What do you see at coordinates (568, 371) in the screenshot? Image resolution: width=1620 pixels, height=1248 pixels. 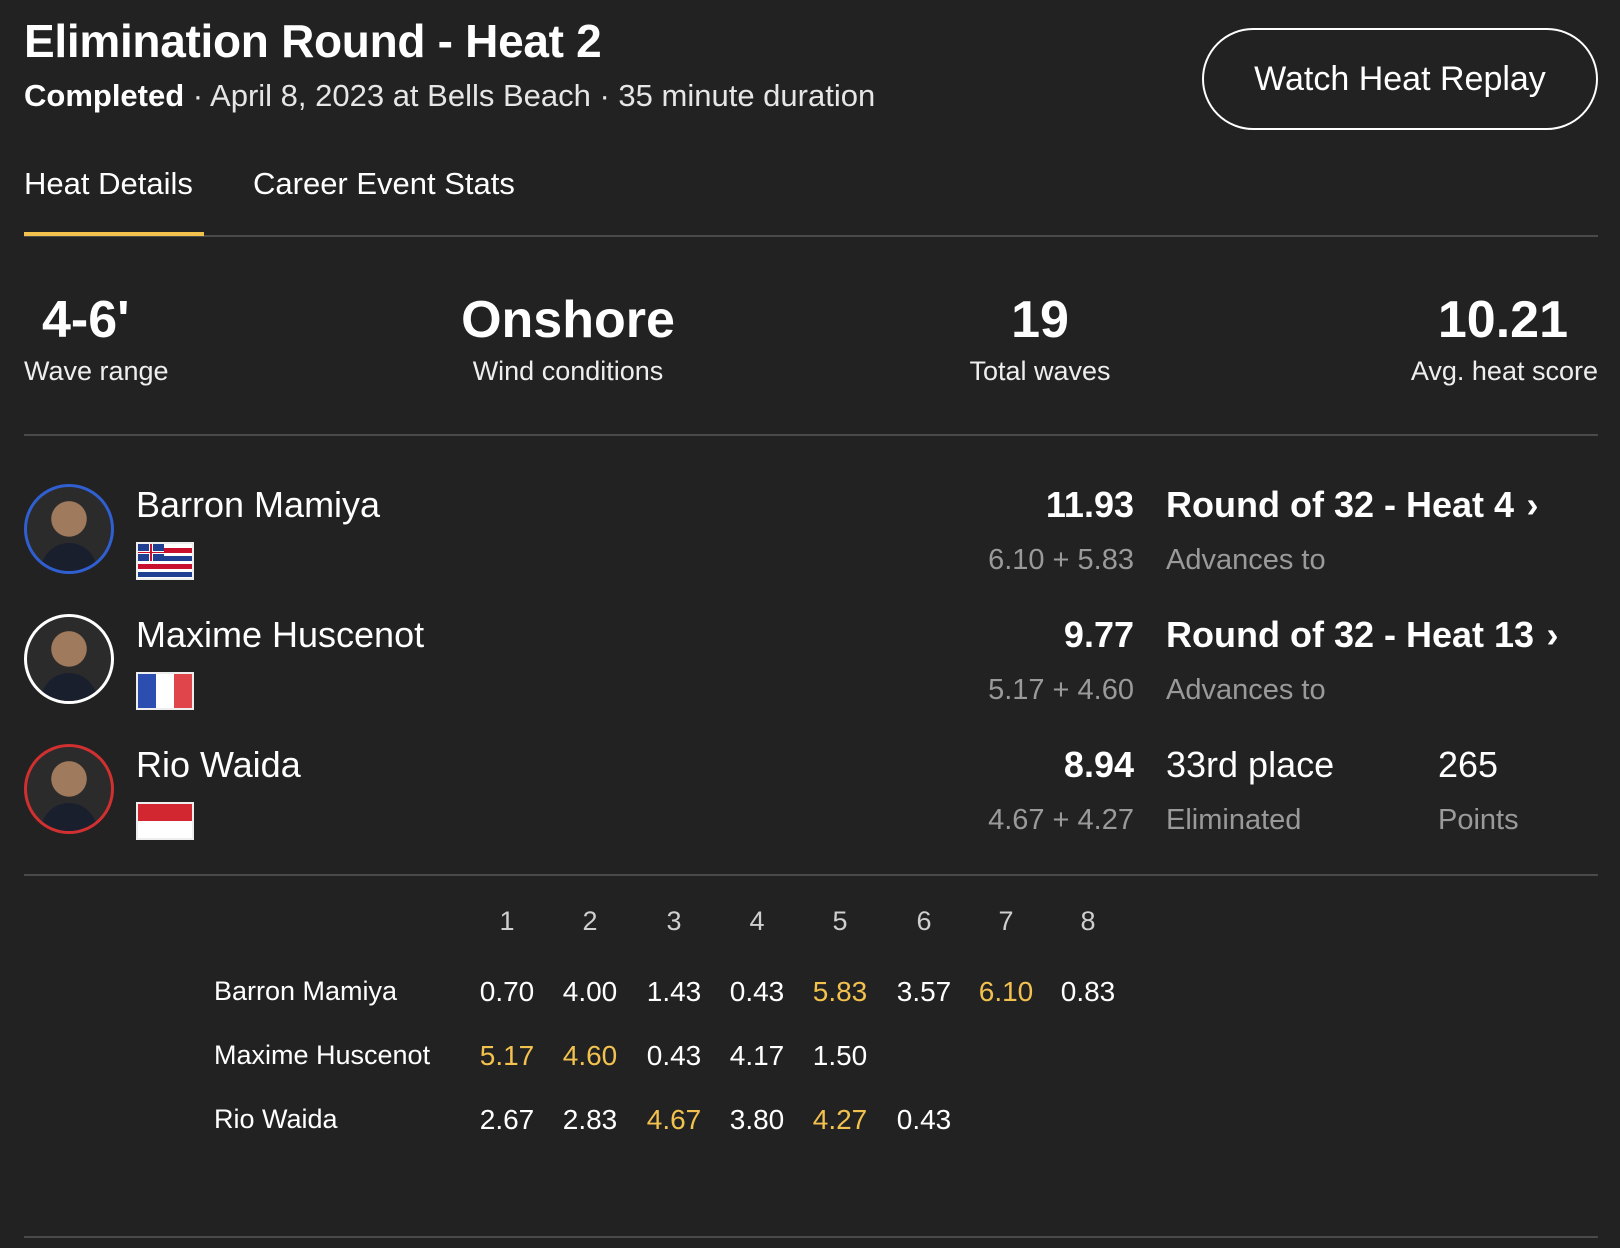 I see `stat-label: Wind conditions` at bounding box center [568, 371].